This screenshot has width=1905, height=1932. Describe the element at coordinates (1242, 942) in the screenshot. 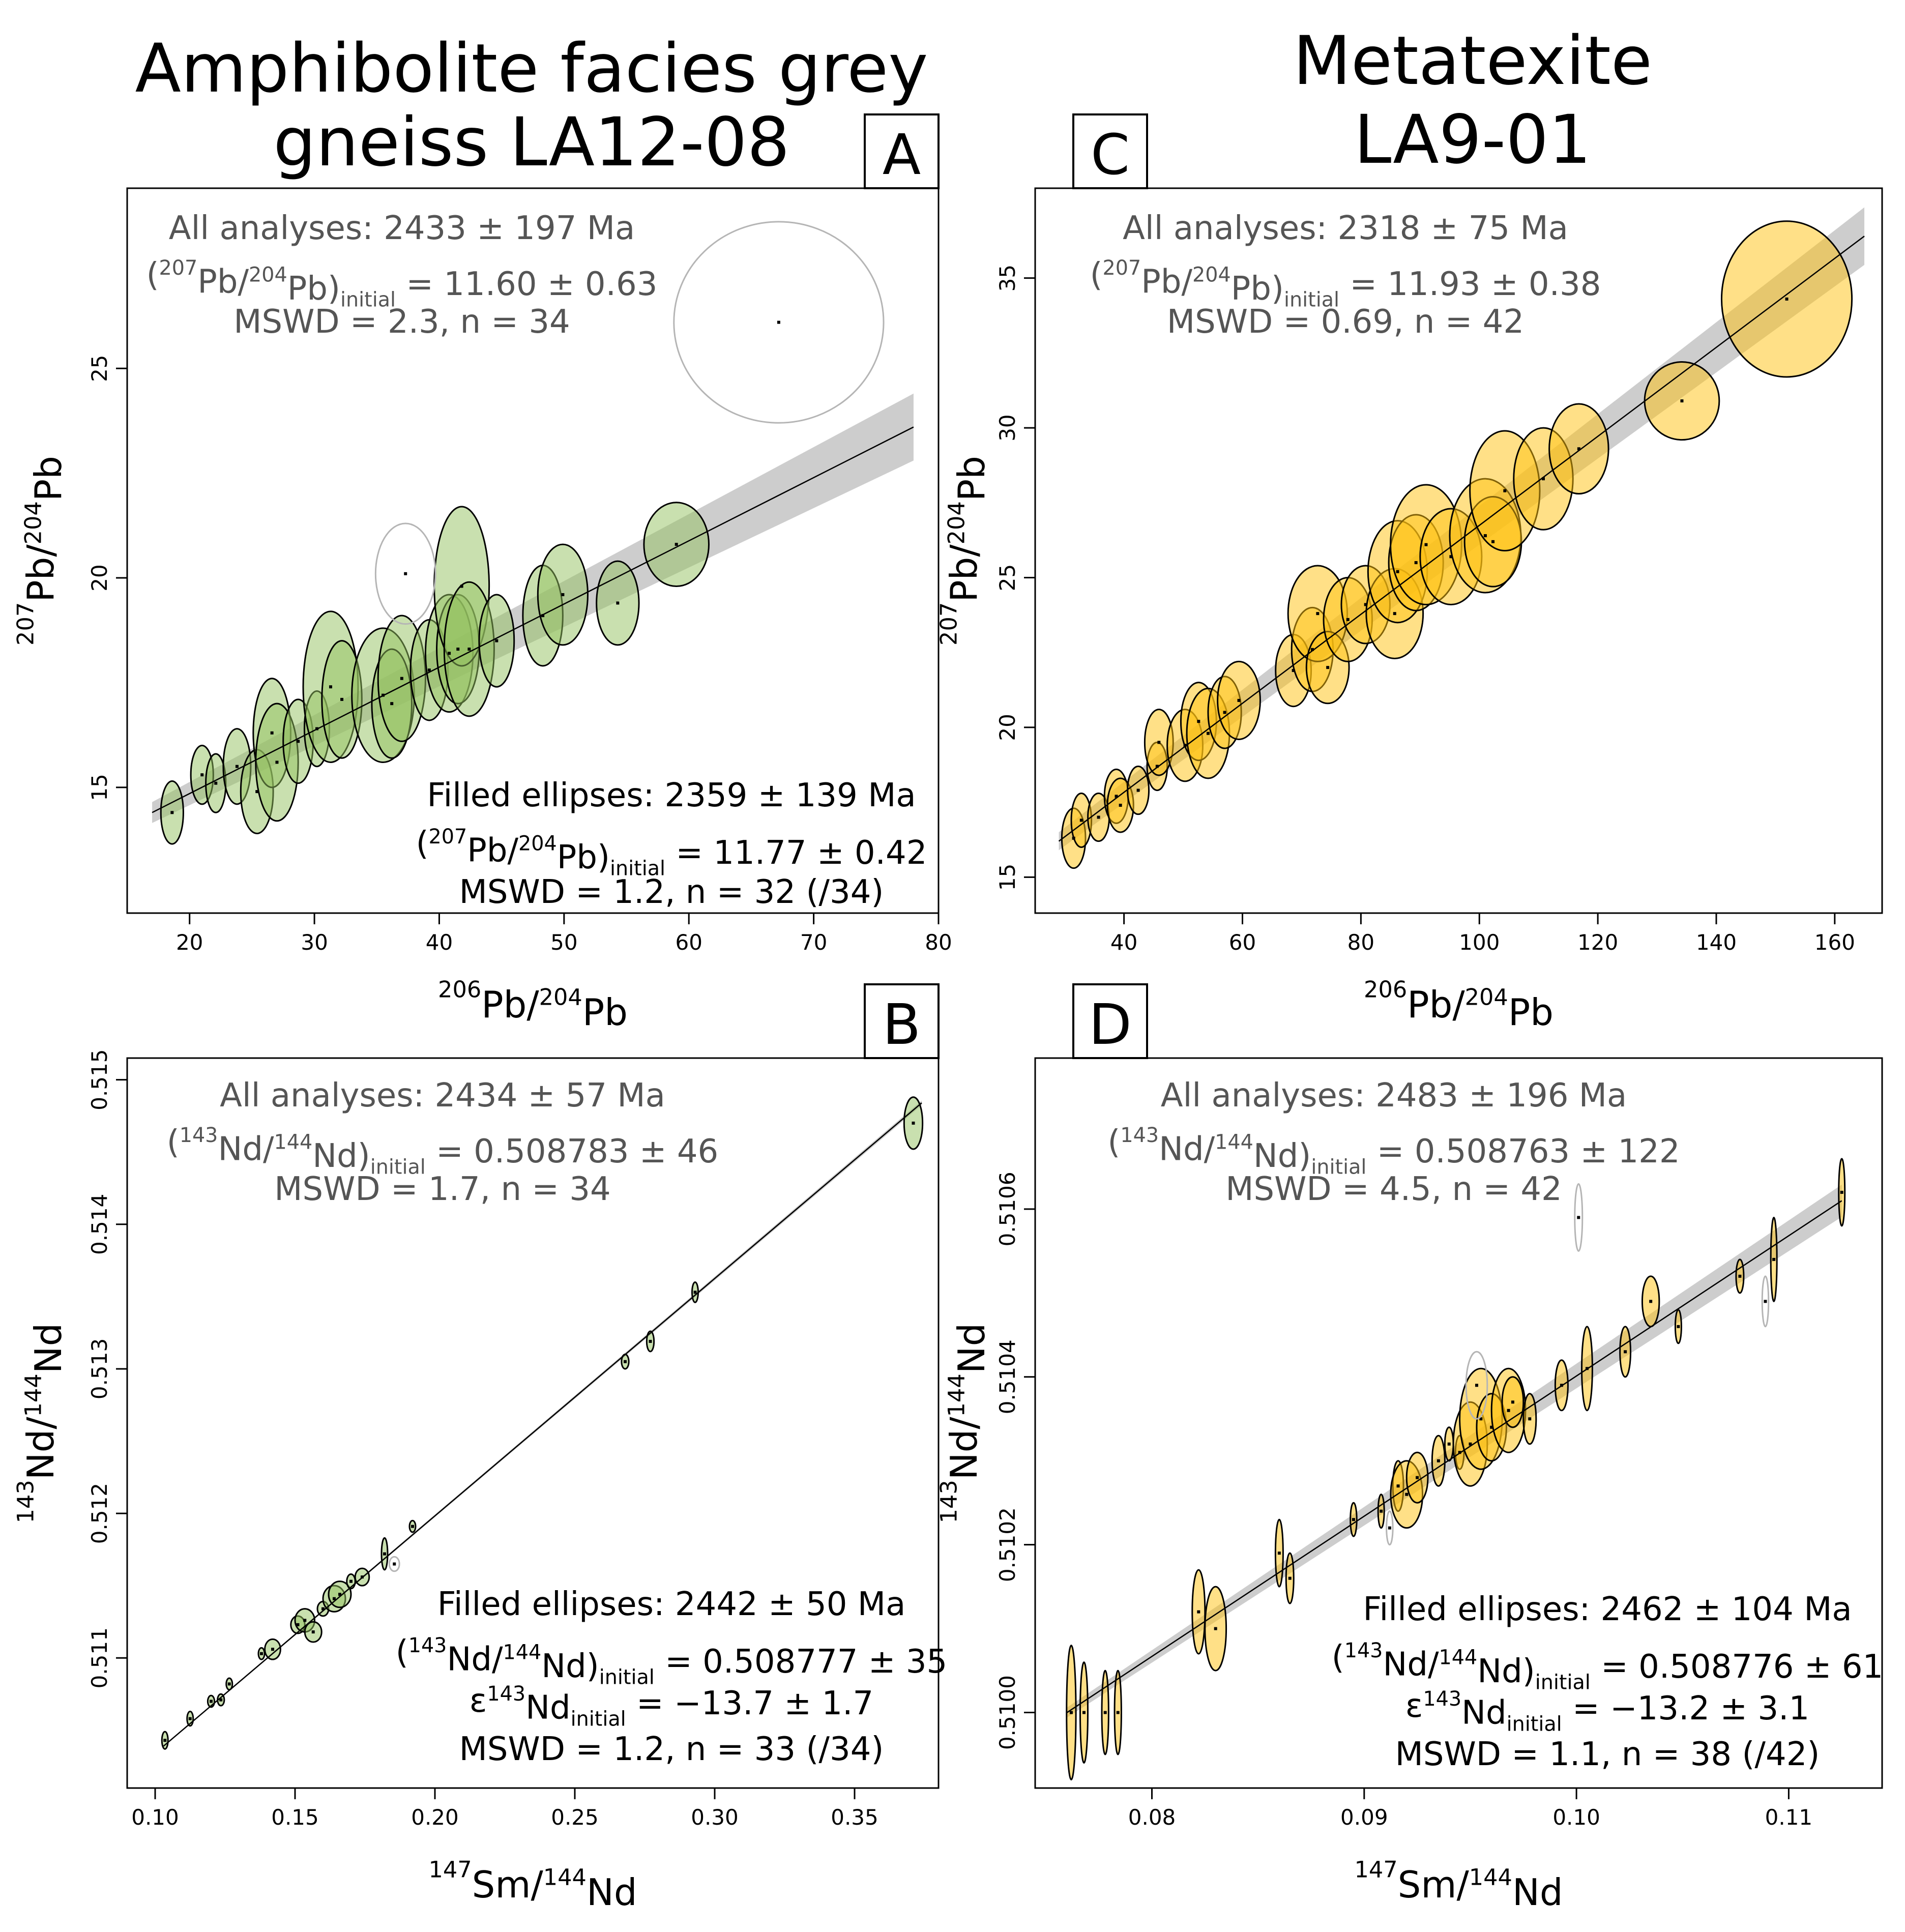

I see `x-tick-label-C-1: 60` at that location.